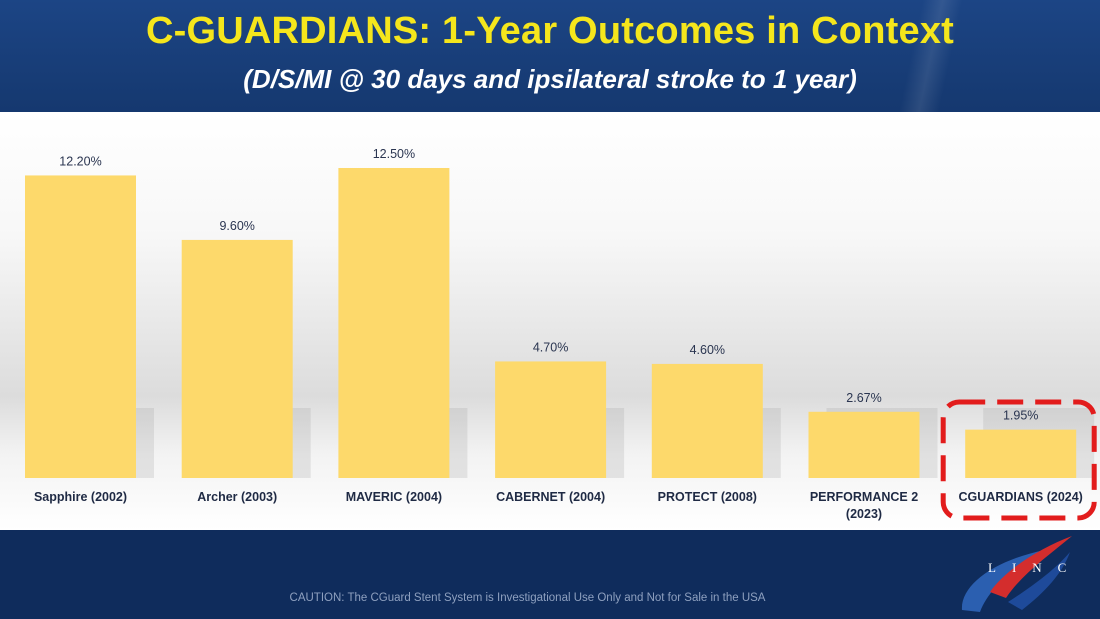 The image size is (1100, 619). I want to click on linc-logo-swoosh-icon, so click(1016, 574).